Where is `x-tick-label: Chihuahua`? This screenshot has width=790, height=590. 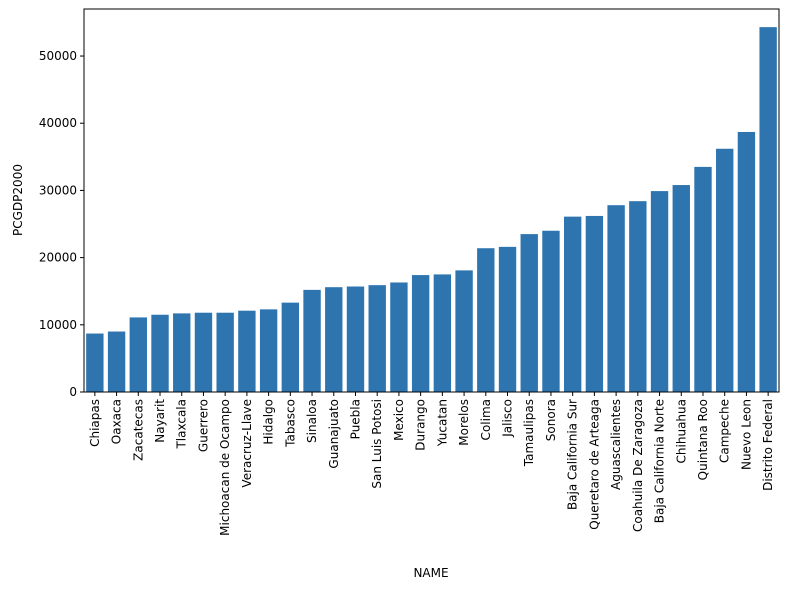
x-tick-label: Chihuahua is located at coordinates (681, 431).